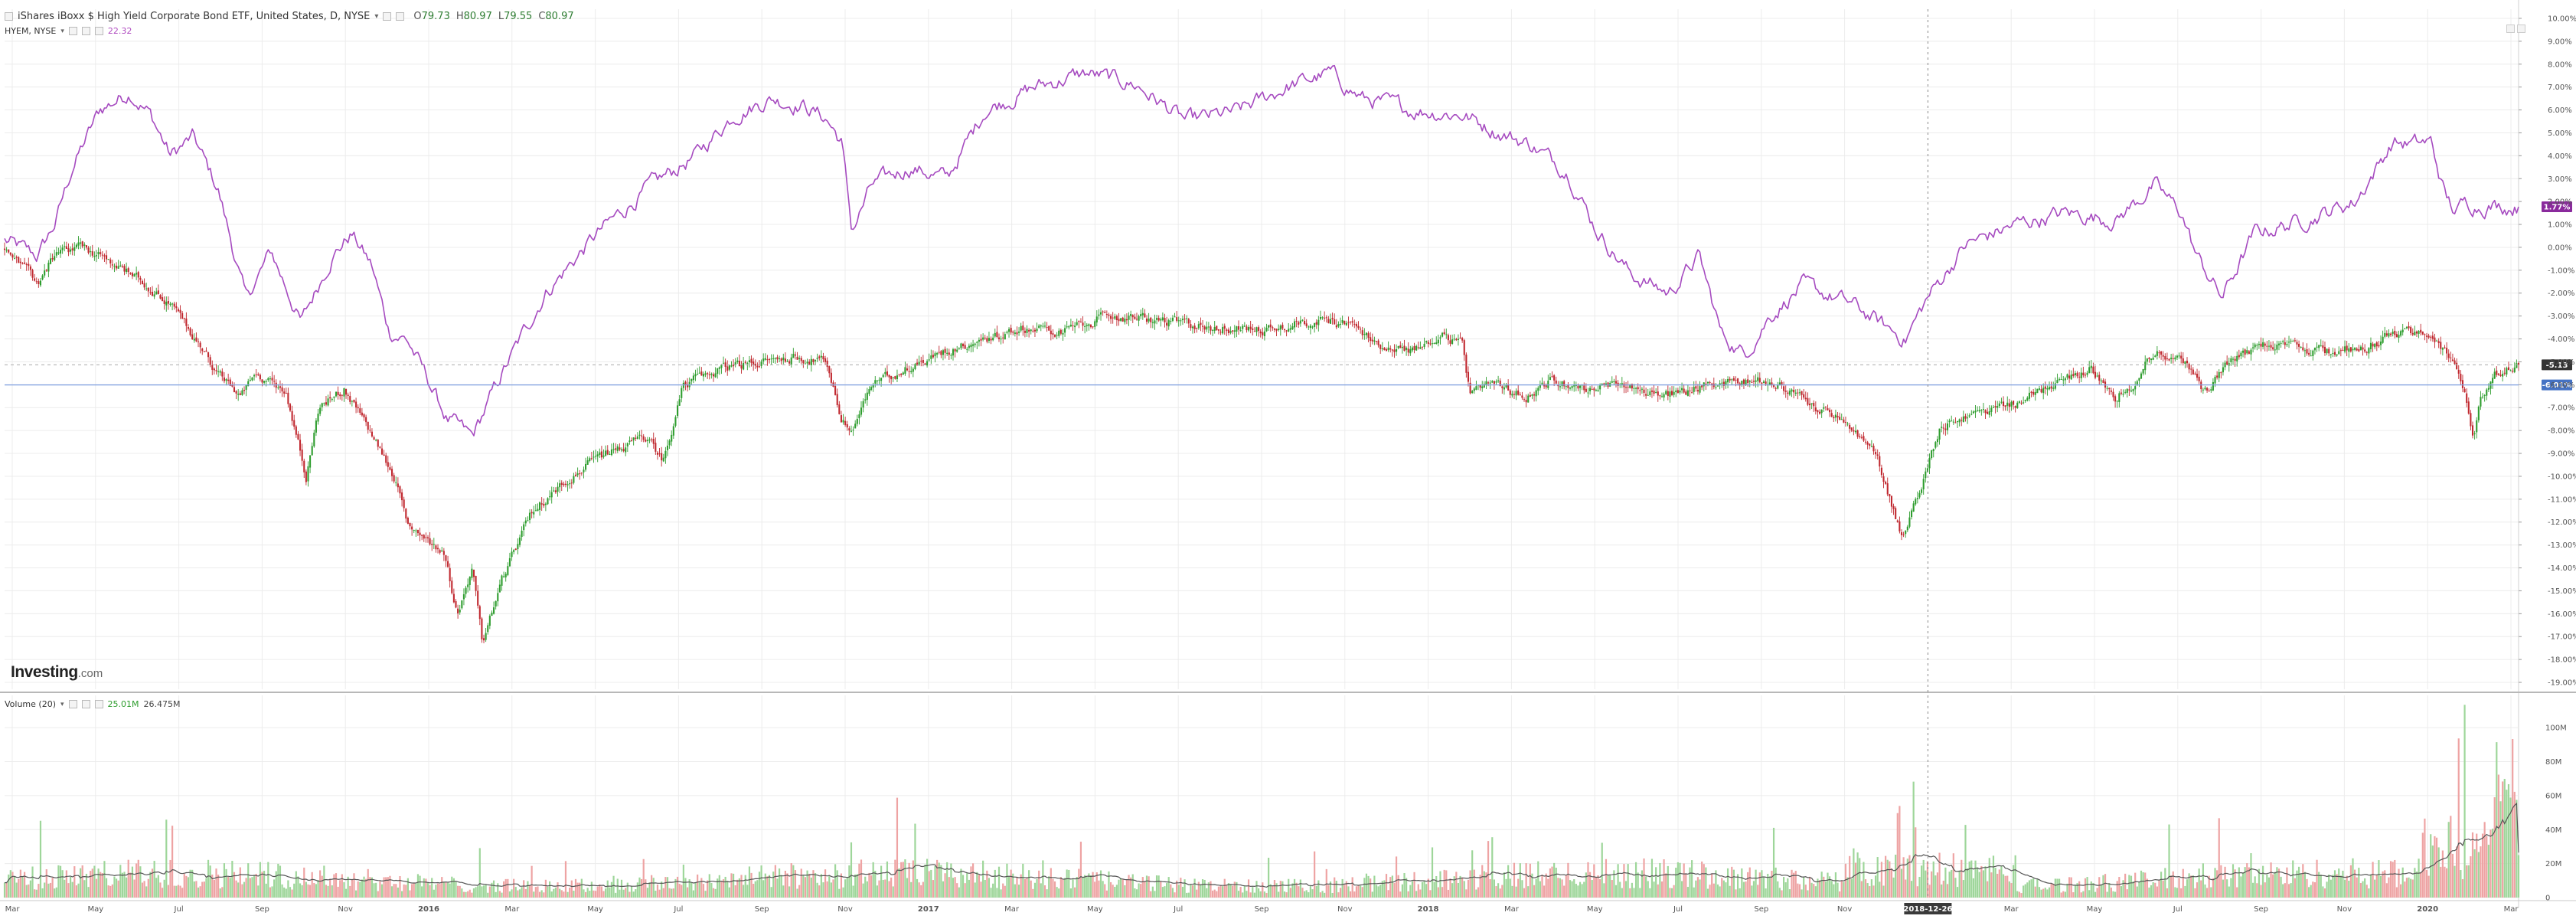 The width and height of the screenshot is (2576, 919). Describe the element at coordinates (9, 16) in the screenshot. I see `collapse-icon` at that location.